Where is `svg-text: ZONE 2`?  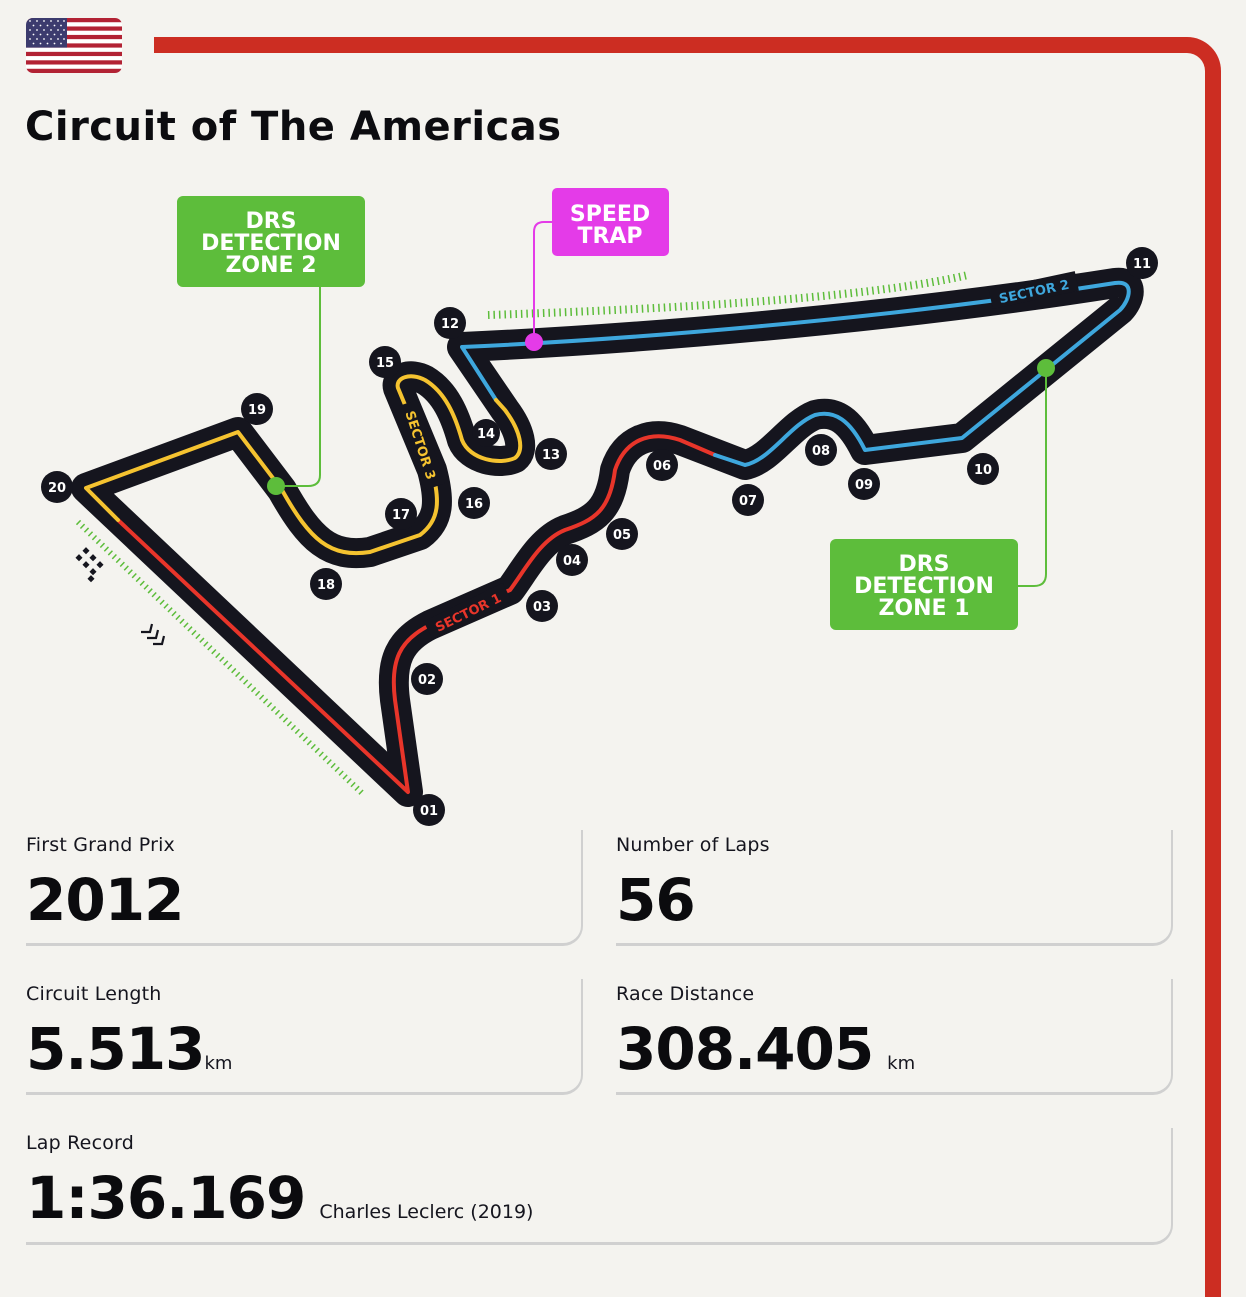
svg-text: ZONE 2 is located at coordinates (270, 265).